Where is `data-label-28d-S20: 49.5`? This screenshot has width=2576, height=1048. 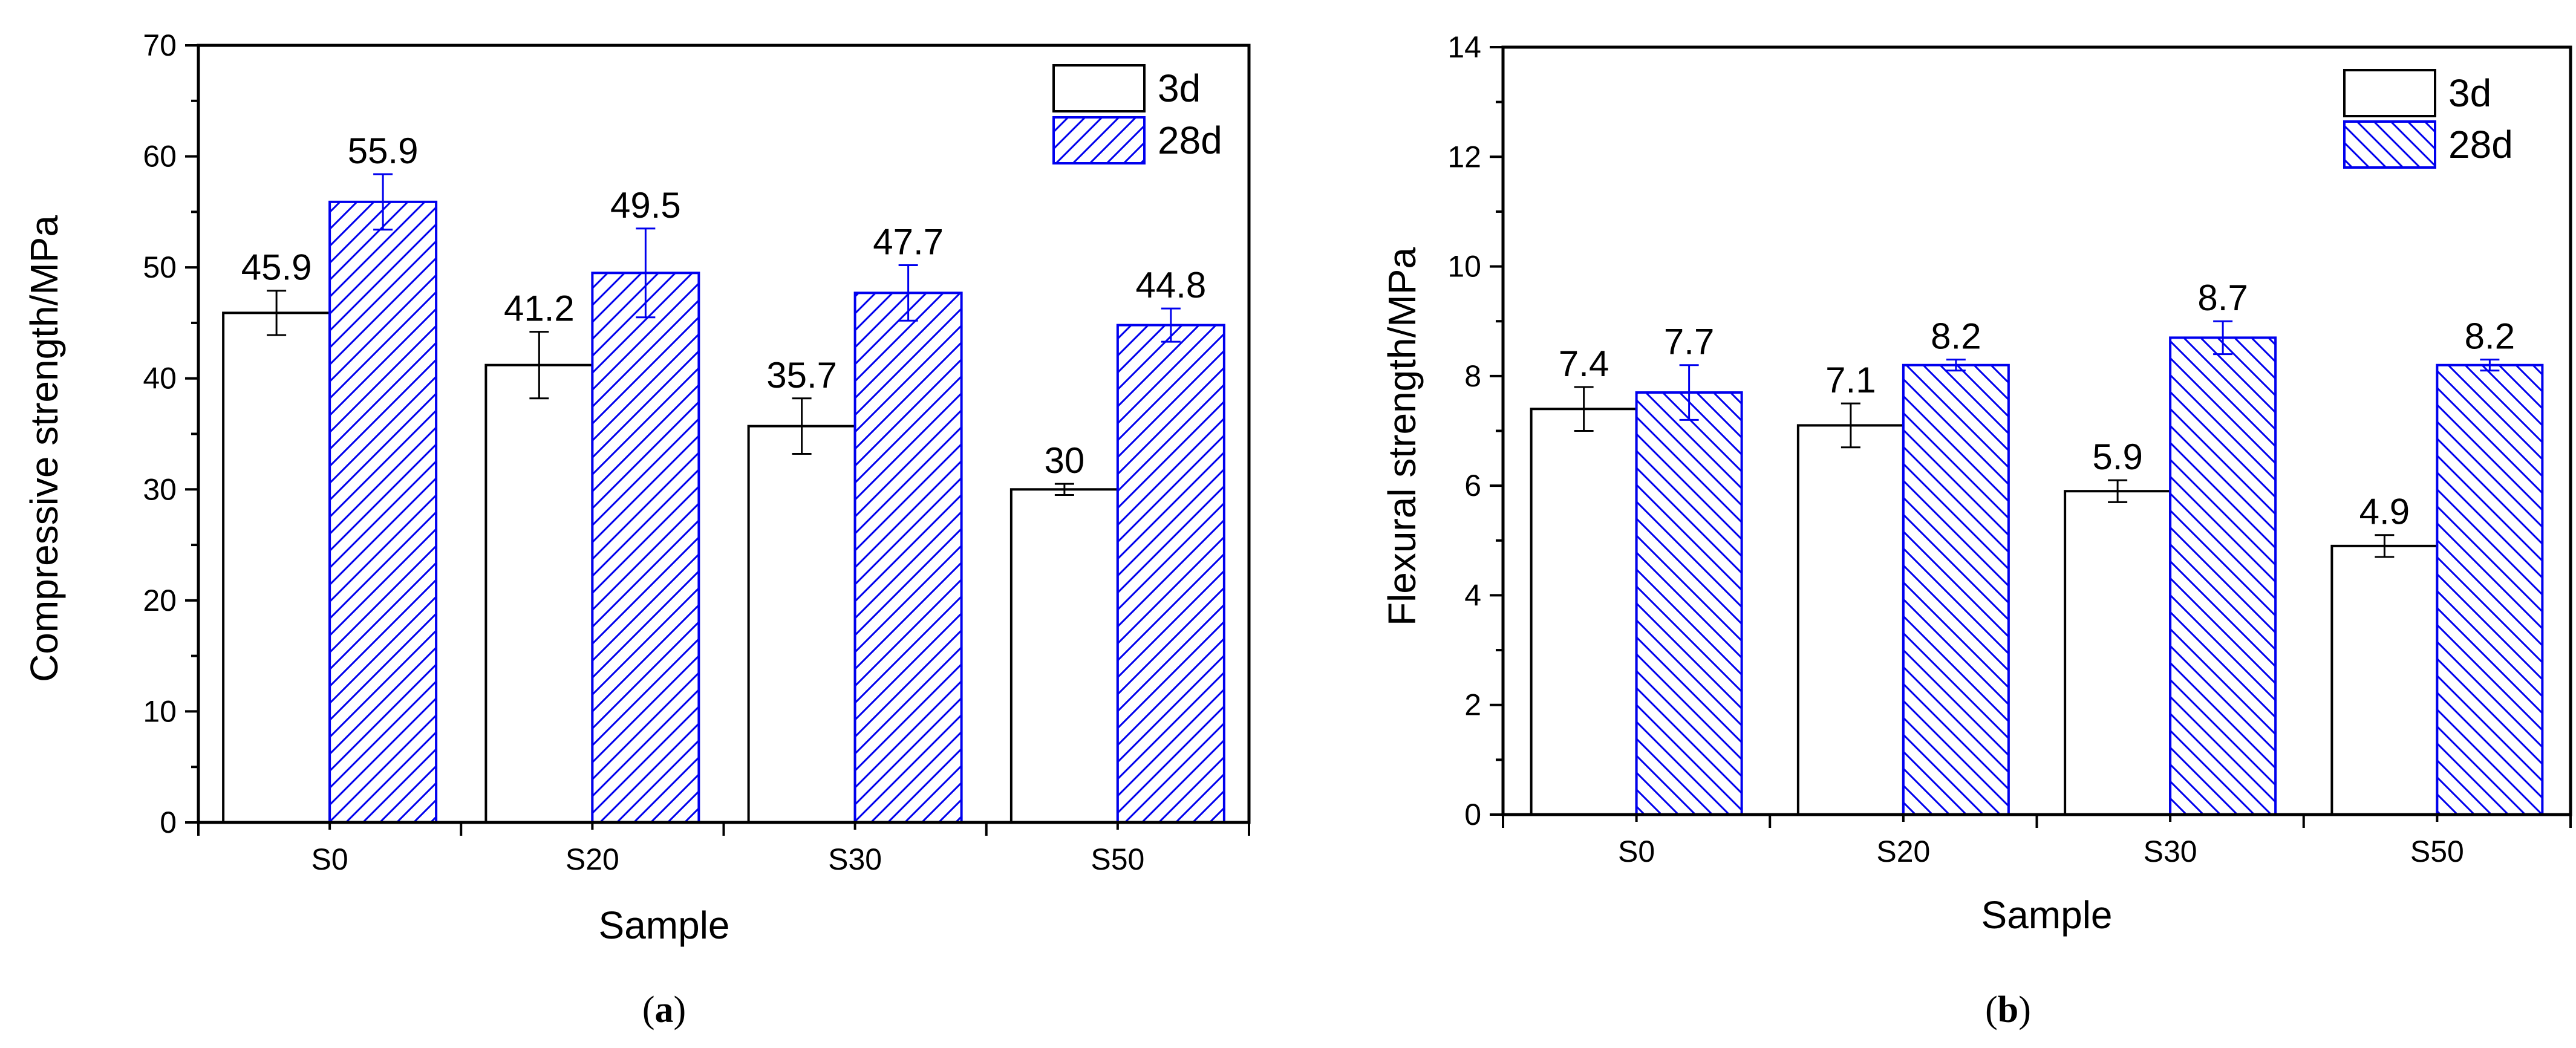
data-label-28d-S20: 49.5 is located at coordinates (645, 205).